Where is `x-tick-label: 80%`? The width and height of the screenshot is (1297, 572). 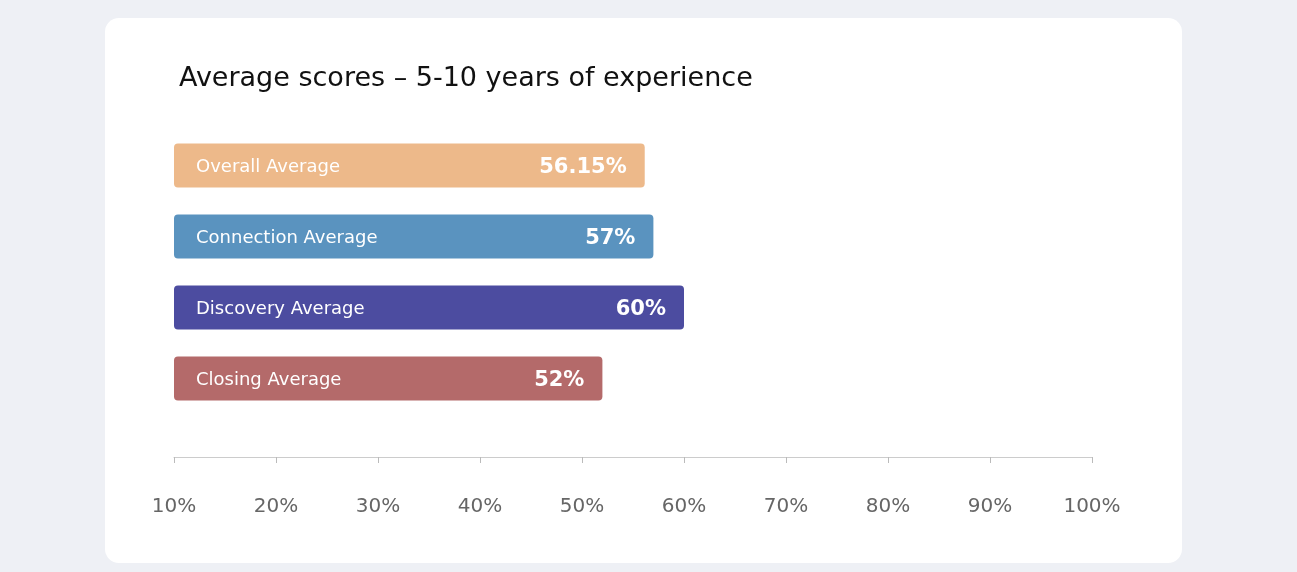
x-tick-label: 80% is located at coordinates (888, 505).